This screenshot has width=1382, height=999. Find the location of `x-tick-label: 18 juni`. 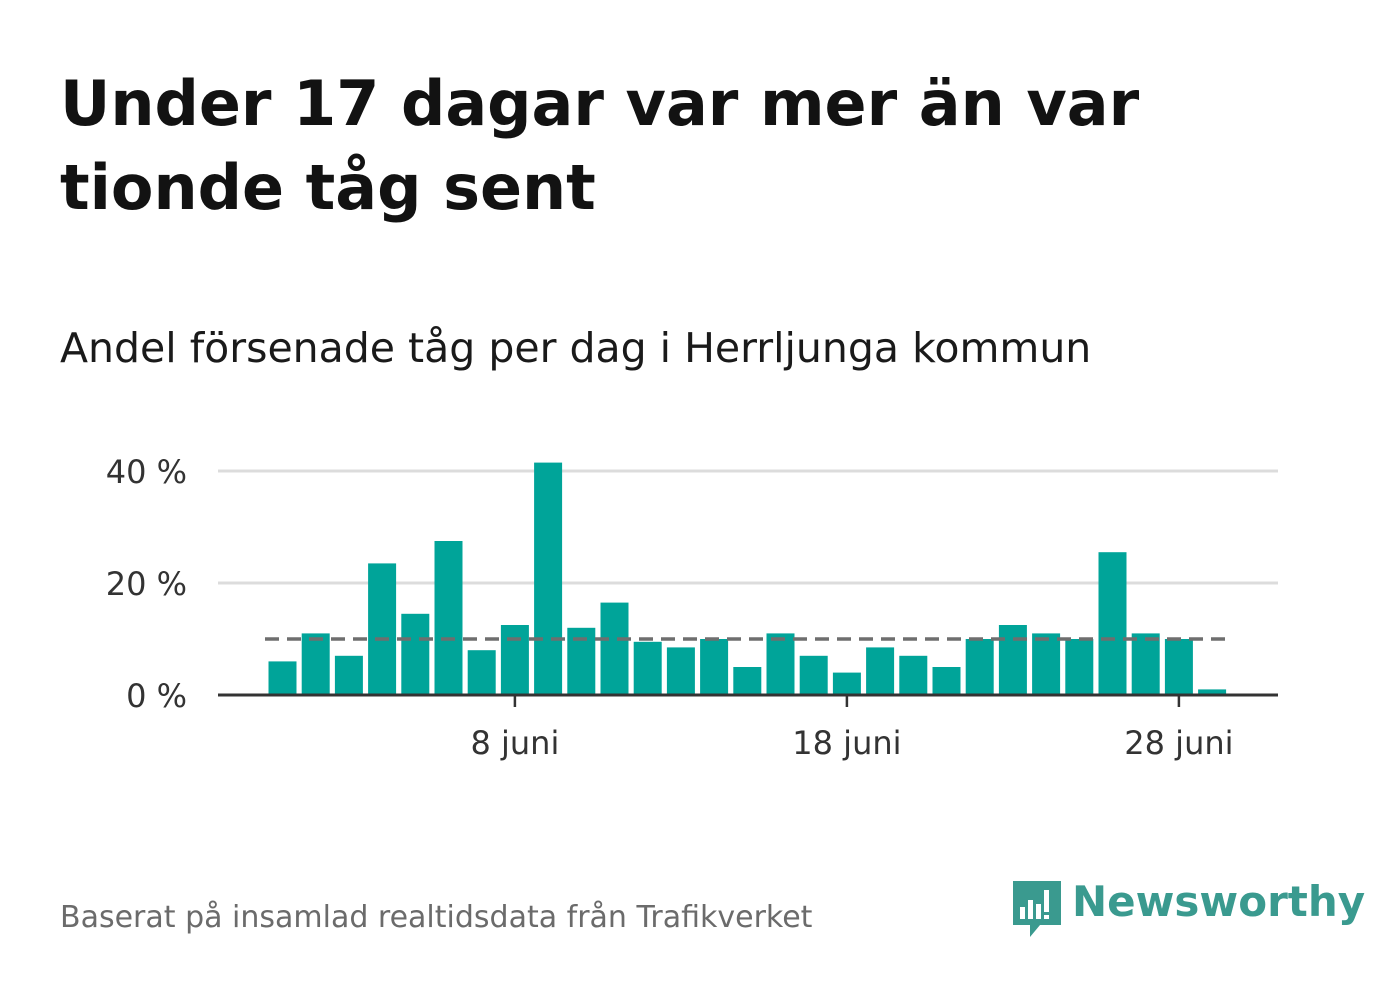

x-tick-label: 18 juni is located at coordinates (846, 743).